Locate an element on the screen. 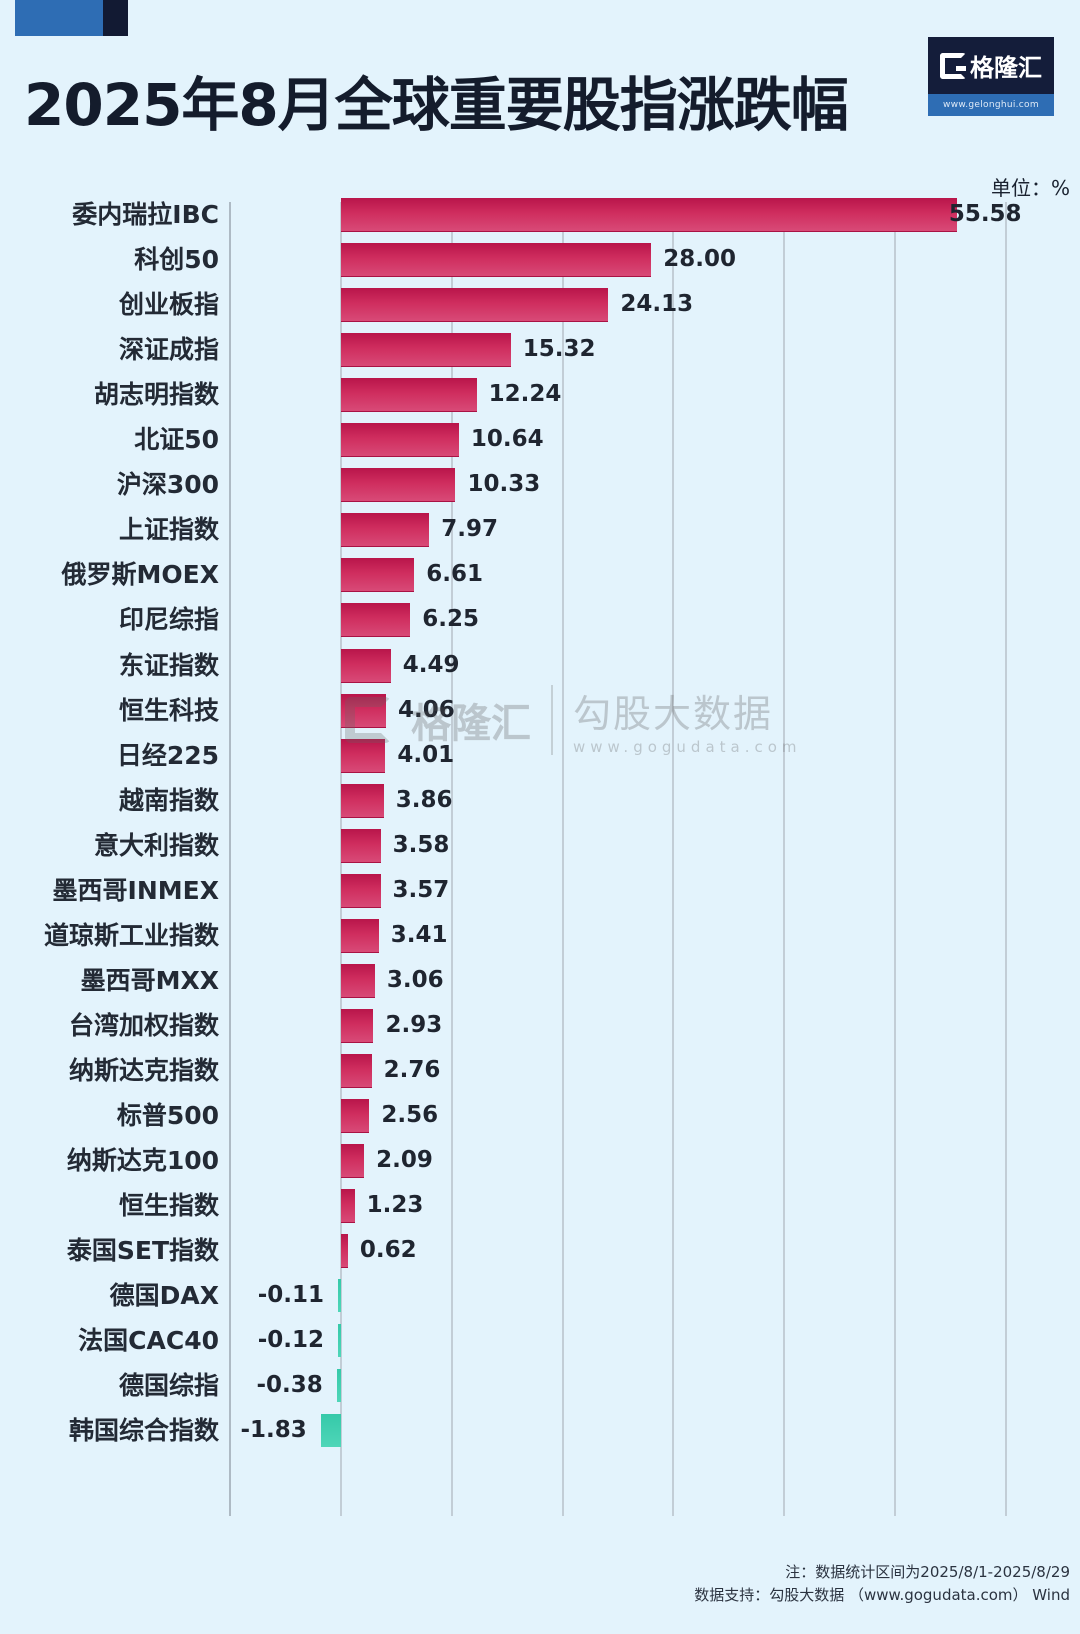 The width and height of the screenshot is (1080, 1634). value-label: 28.00 is located at coordinates (699, 259).